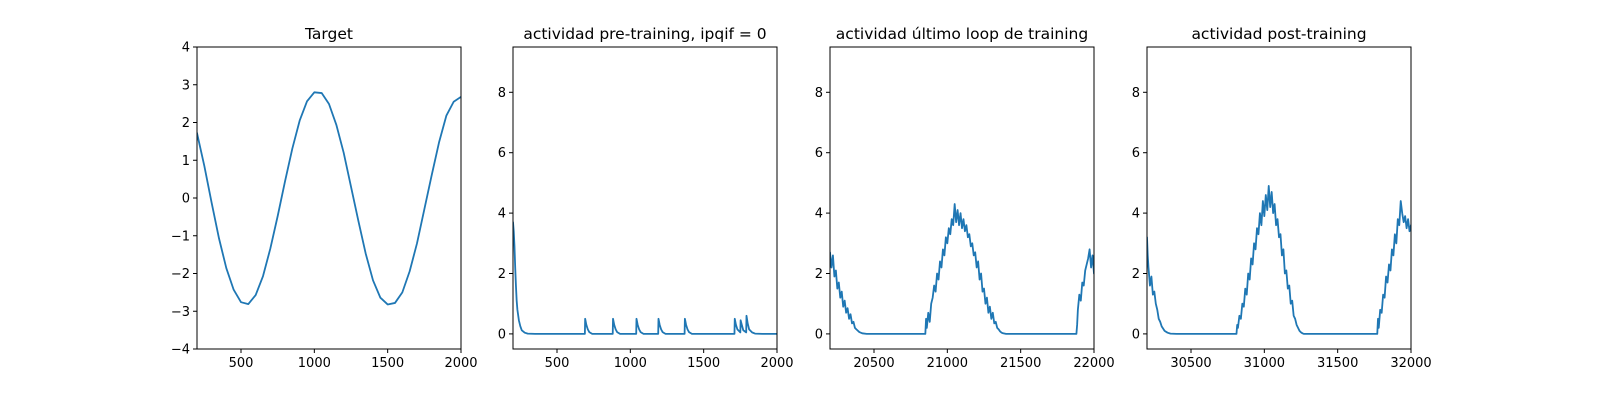  What do you see at coordinates (180, 312) in the screenshot?
I see `y-tick-label: −3` at bounding box center [180, 312].